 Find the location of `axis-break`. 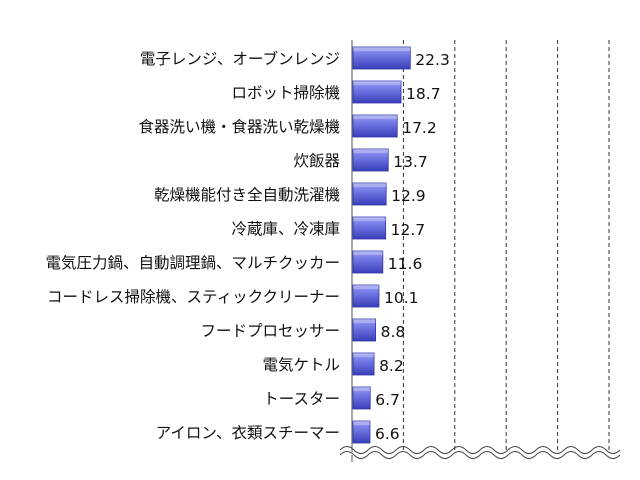

axis-break is located at coordinates (480, 454).